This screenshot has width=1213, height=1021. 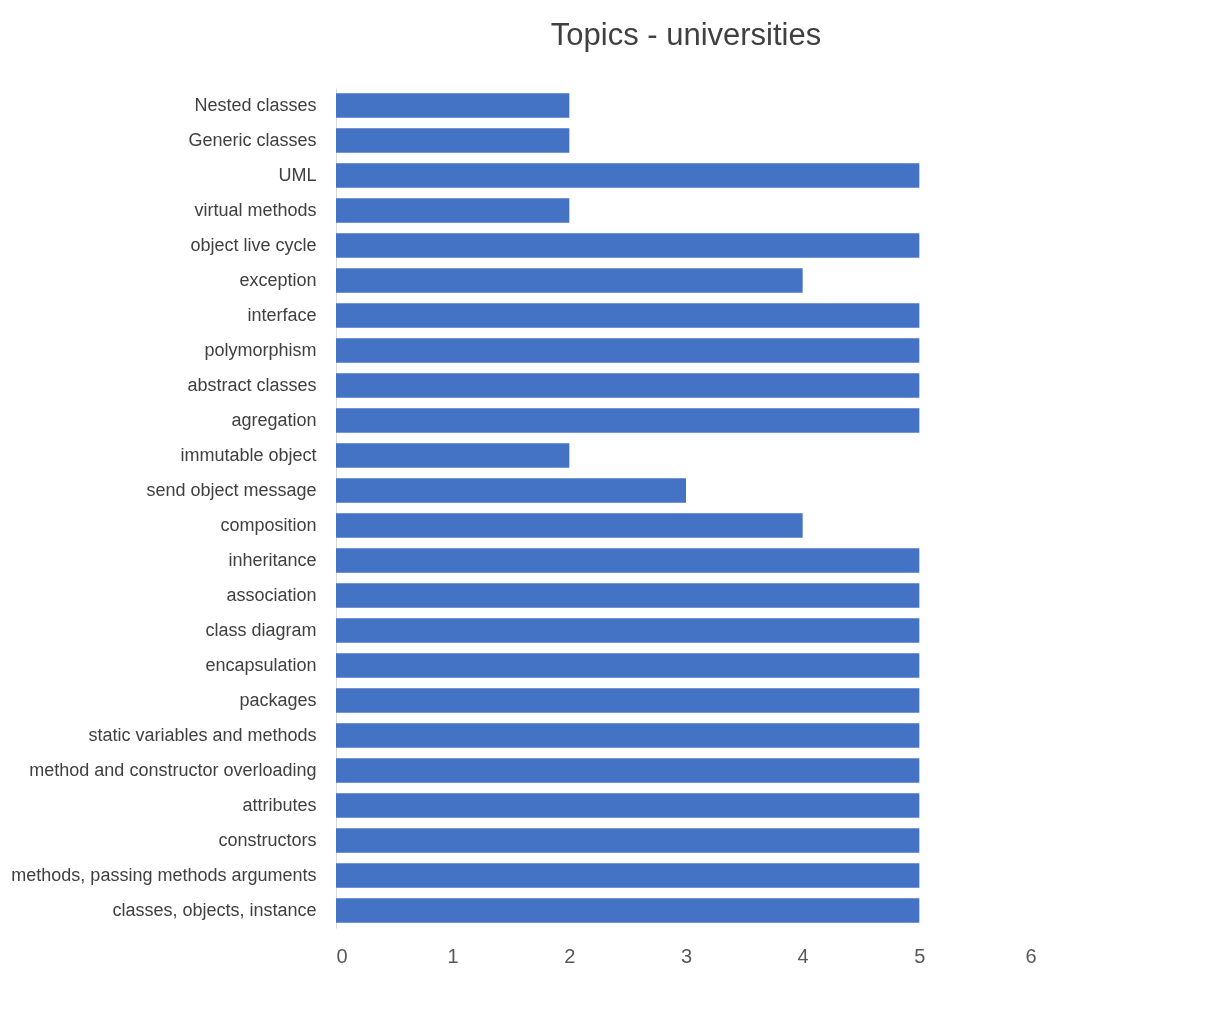 I want to click on y-tick-label: immutable object, so click(x=248, y=454).